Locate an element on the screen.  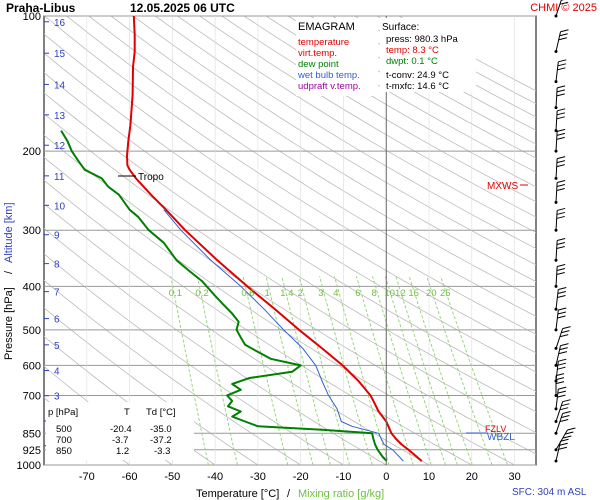
pressure-tick-label: 1000 is located at coordinates (29, 466).